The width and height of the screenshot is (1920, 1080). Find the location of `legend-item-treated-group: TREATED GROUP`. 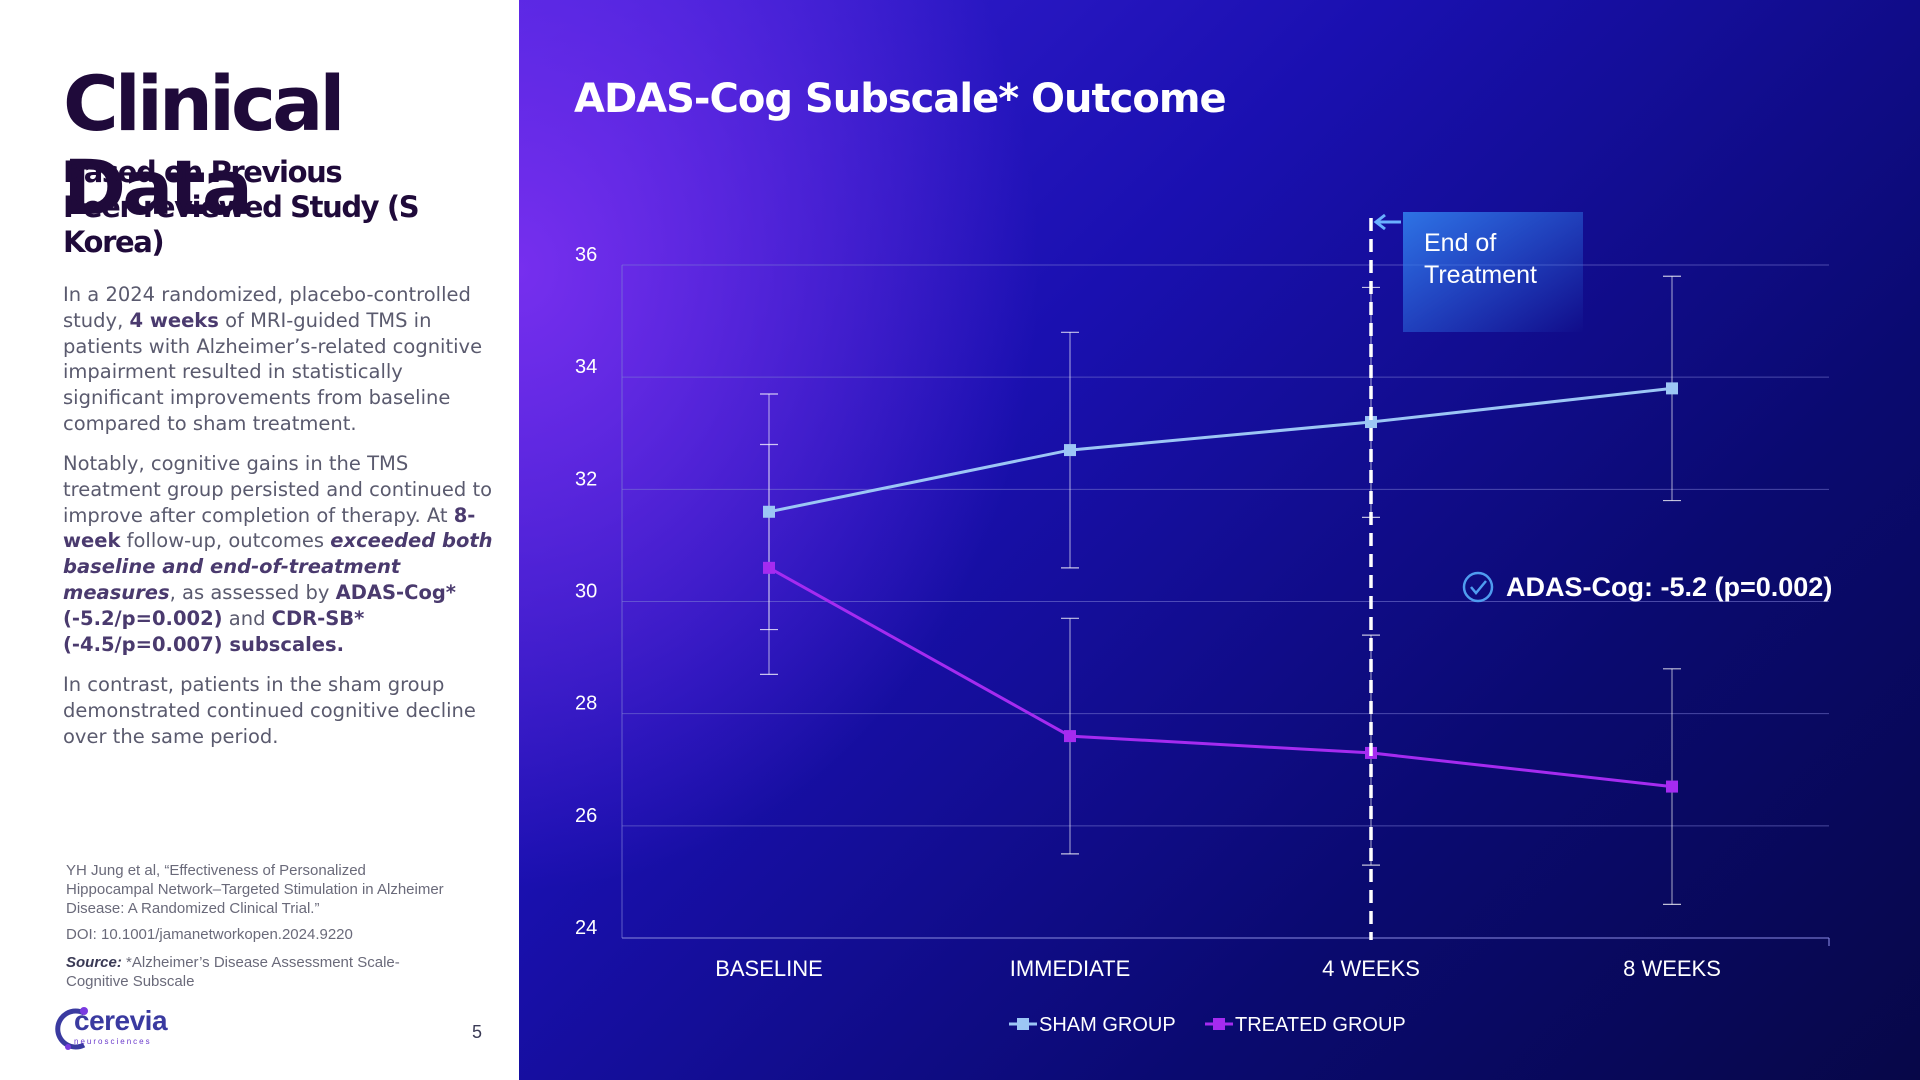

legend-item-treated-group: TREATED GROUP is located at coordinates (1305, 1025).